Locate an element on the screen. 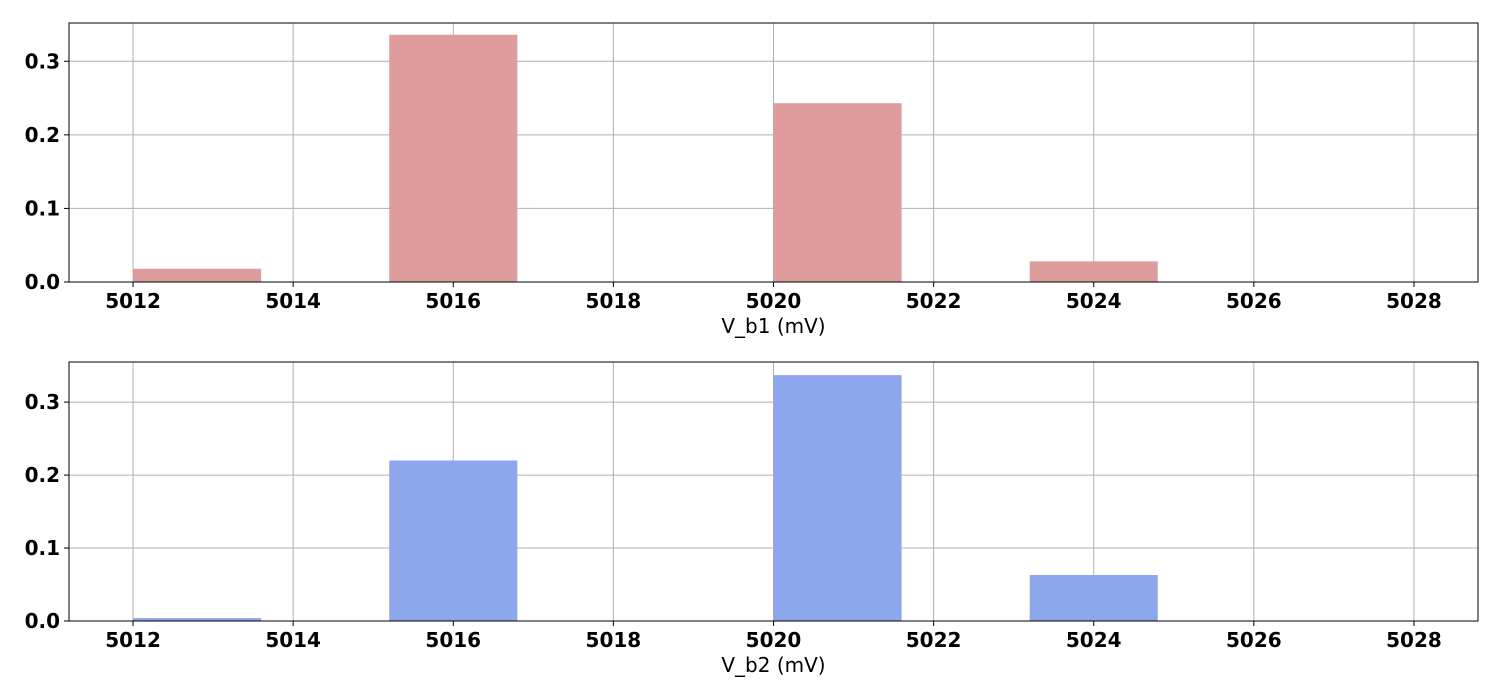 The height and width of the screenshot is (700, 1500). panel1-x-tick-label: 5016 is located at coordinates (453, 301).